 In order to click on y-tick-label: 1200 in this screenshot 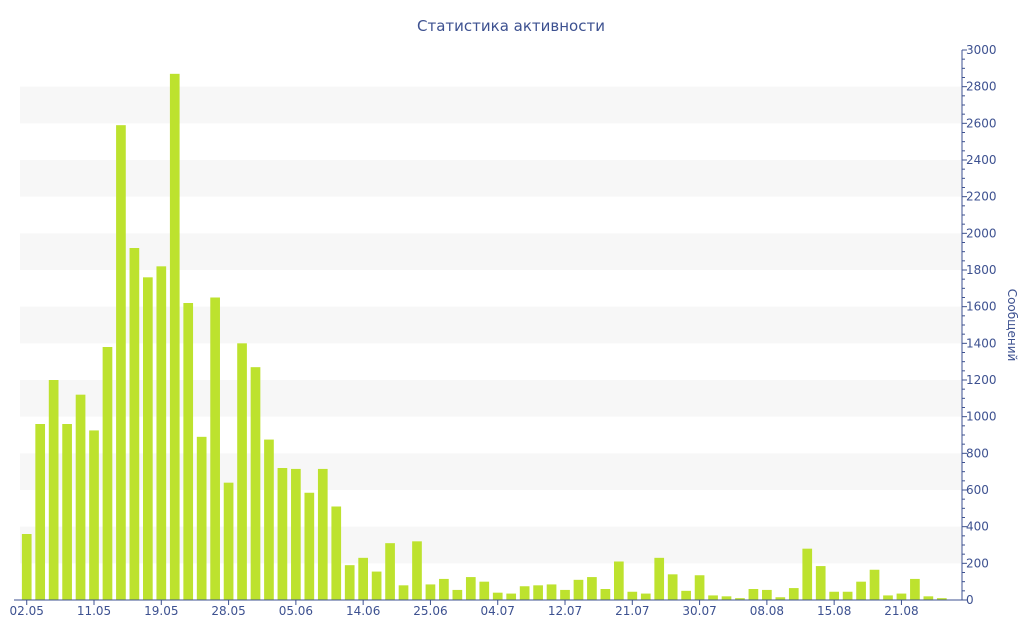, I will do `click(981, 380)`.